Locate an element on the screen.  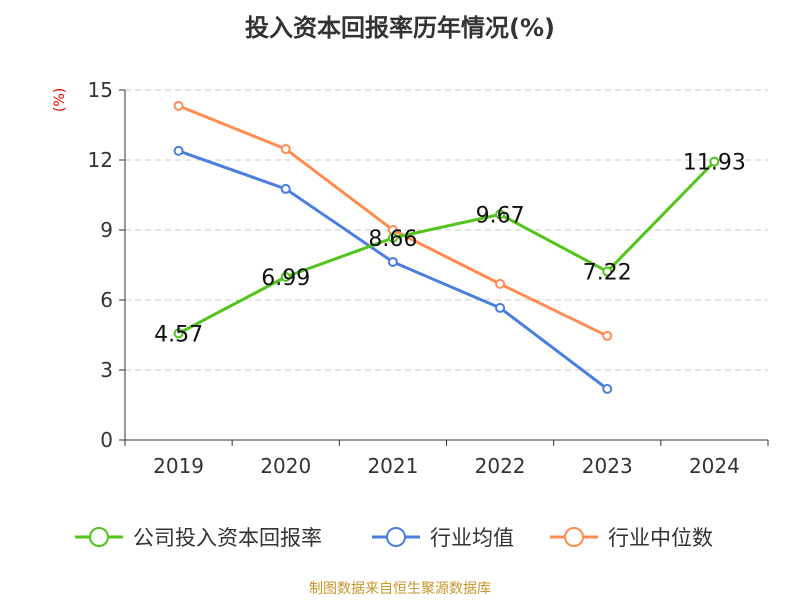
data-label: 8.66 is located at coordinates (392, 239).